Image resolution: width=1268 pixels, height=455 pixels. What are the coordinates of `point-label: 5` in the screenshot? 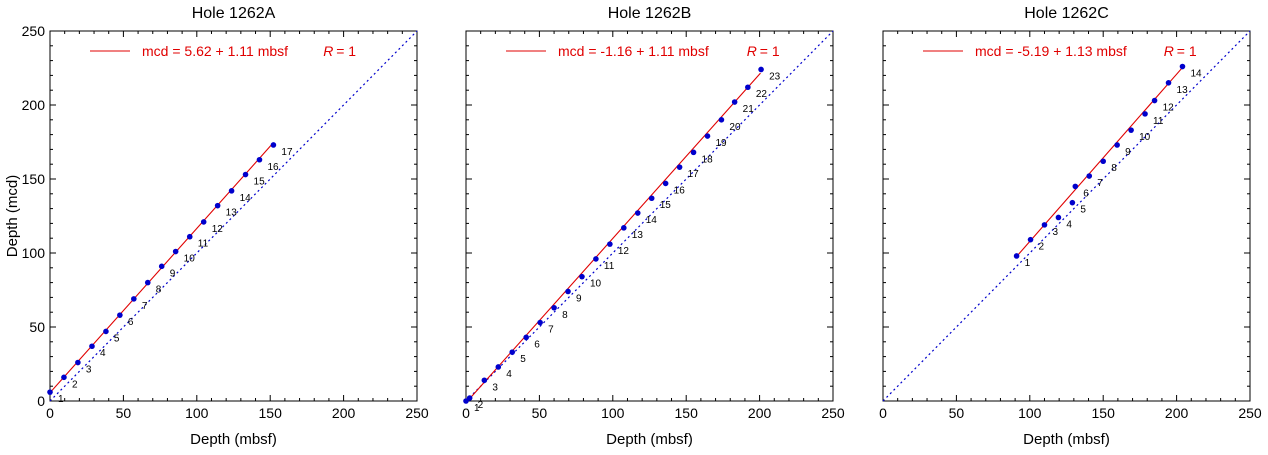 It's located at (117, 338).